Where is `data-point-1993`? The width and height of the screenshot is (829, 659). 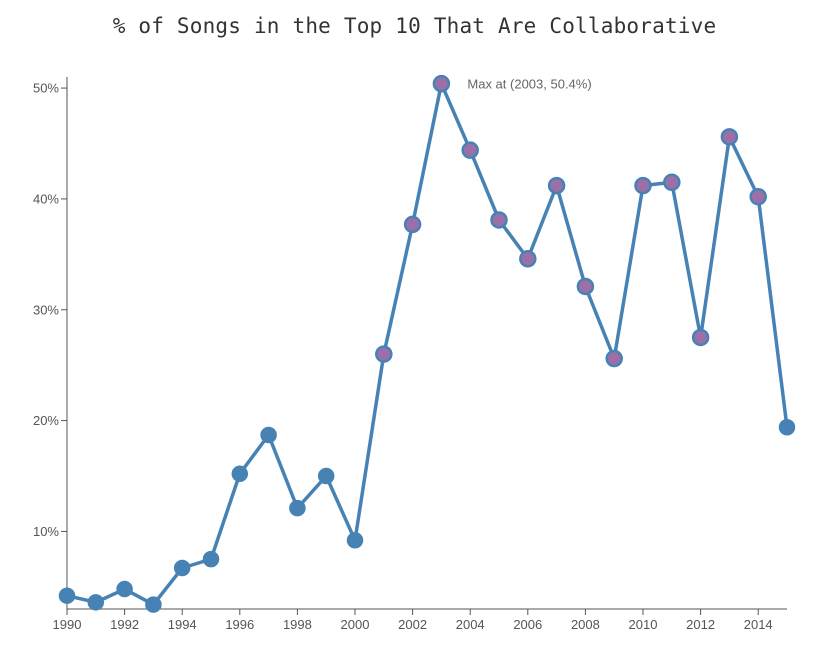
data-point-1993 is located at coordinates (153, 604).